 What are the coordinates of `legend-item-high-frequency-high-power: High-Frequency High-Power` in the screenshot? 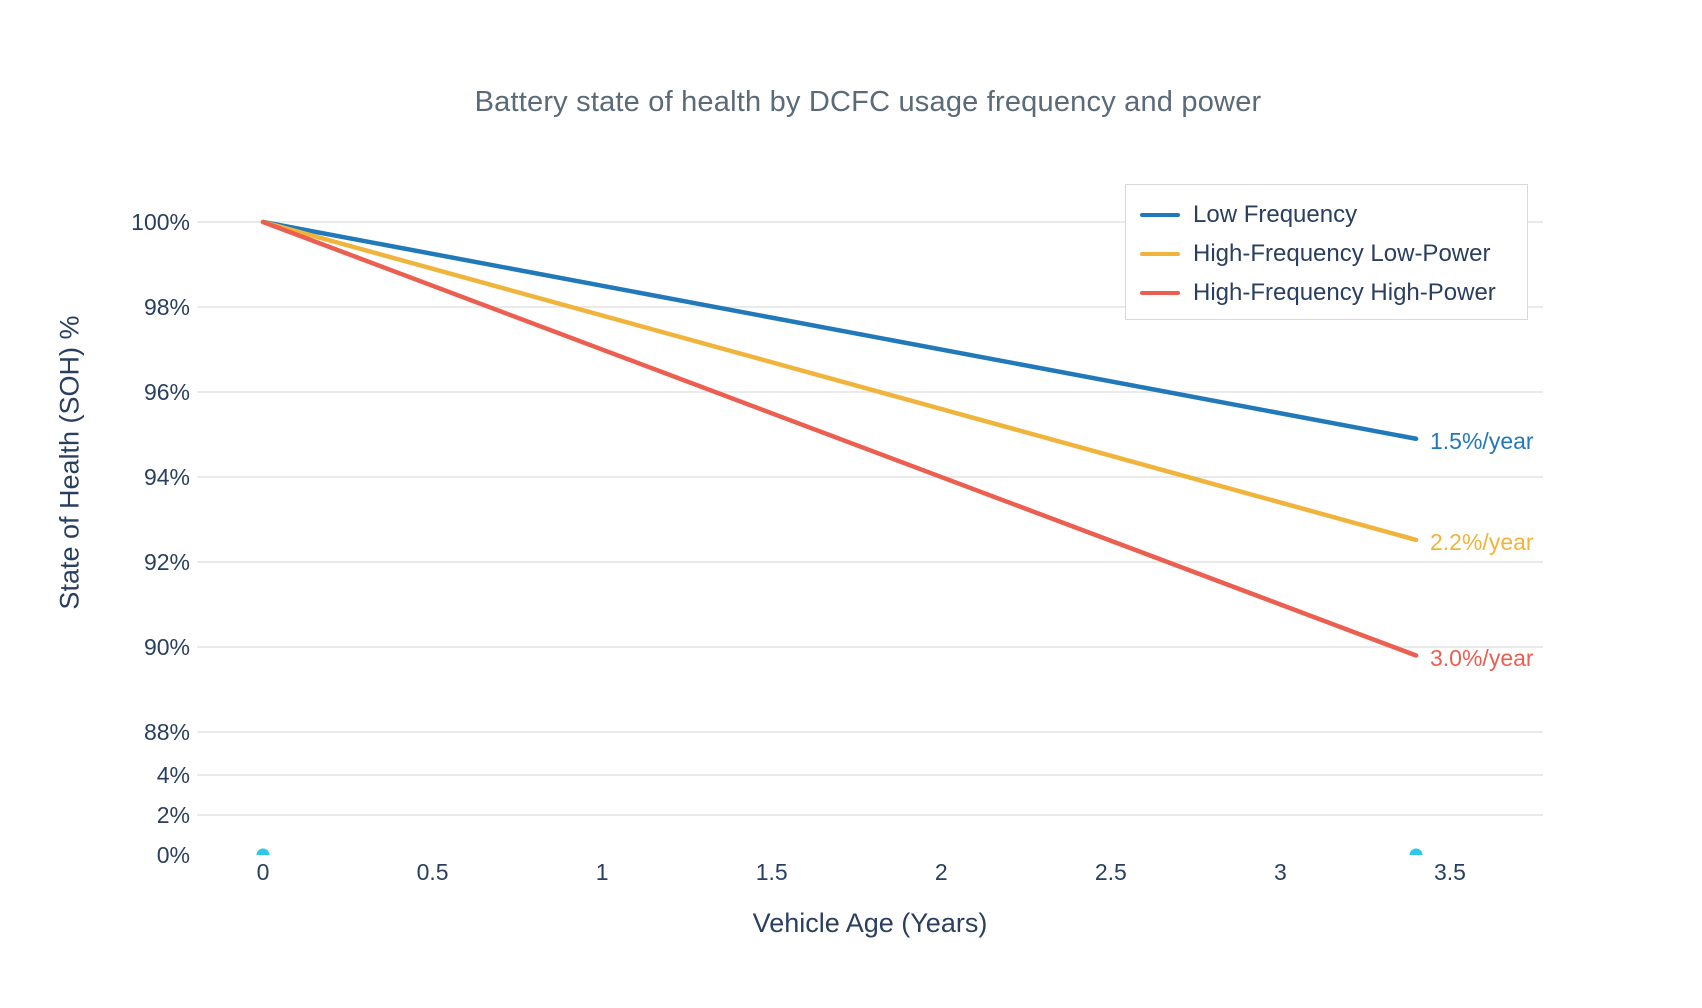 It's located at (1333, 292).